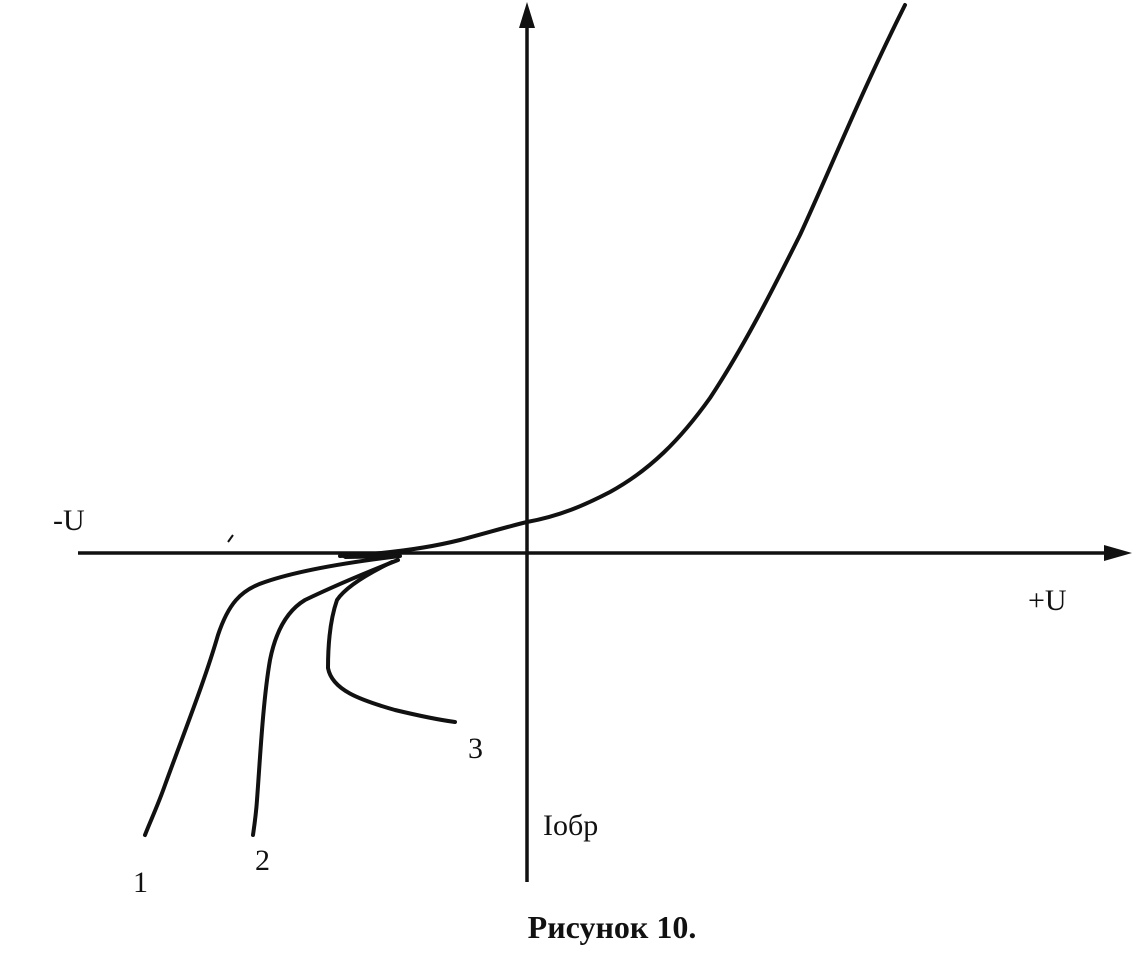 The height and width of the screenshot is (956, 1135). Describe the element at coordinates (475, 748) in the screenshot. I see `label-curve-3: 3` at that location.